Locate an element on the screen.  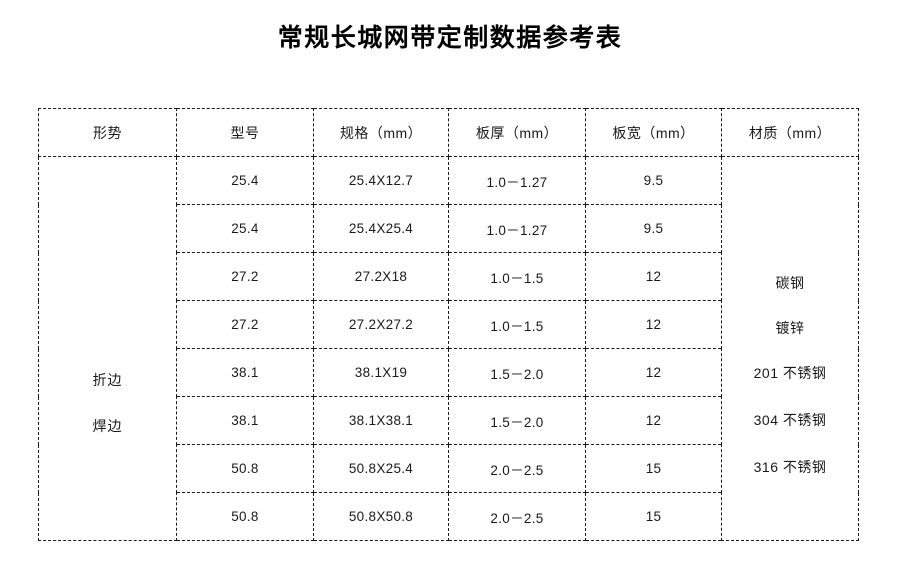
column-header-form: 形势 is located at coordinates (107, 132).